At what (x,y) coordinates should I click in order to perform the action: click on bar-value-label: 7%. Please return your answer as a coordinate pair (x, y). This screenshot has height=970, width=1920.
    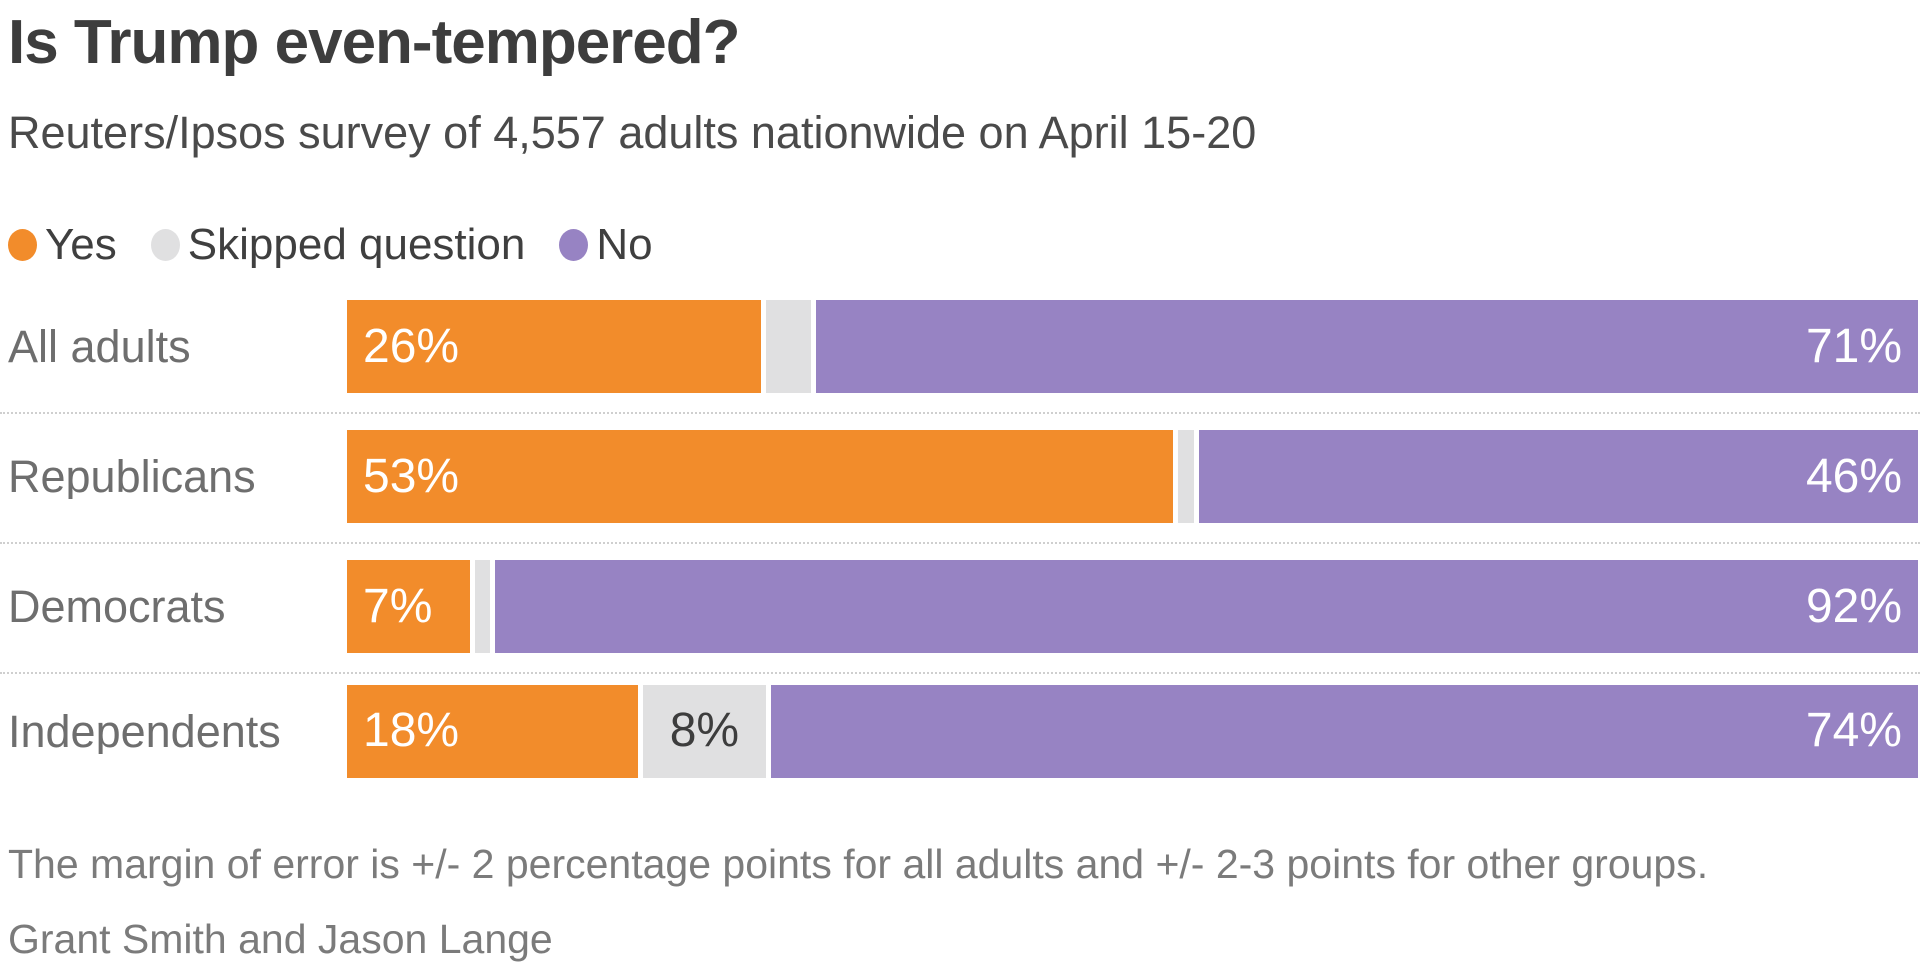
    Looking at the image, I should click on (398, 606).